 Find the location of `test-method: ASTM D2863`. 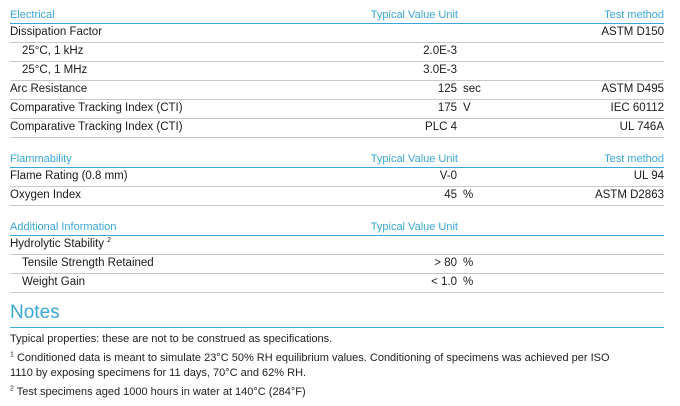

test-method: ASTM D2863 is located at coordinates (629, 195).